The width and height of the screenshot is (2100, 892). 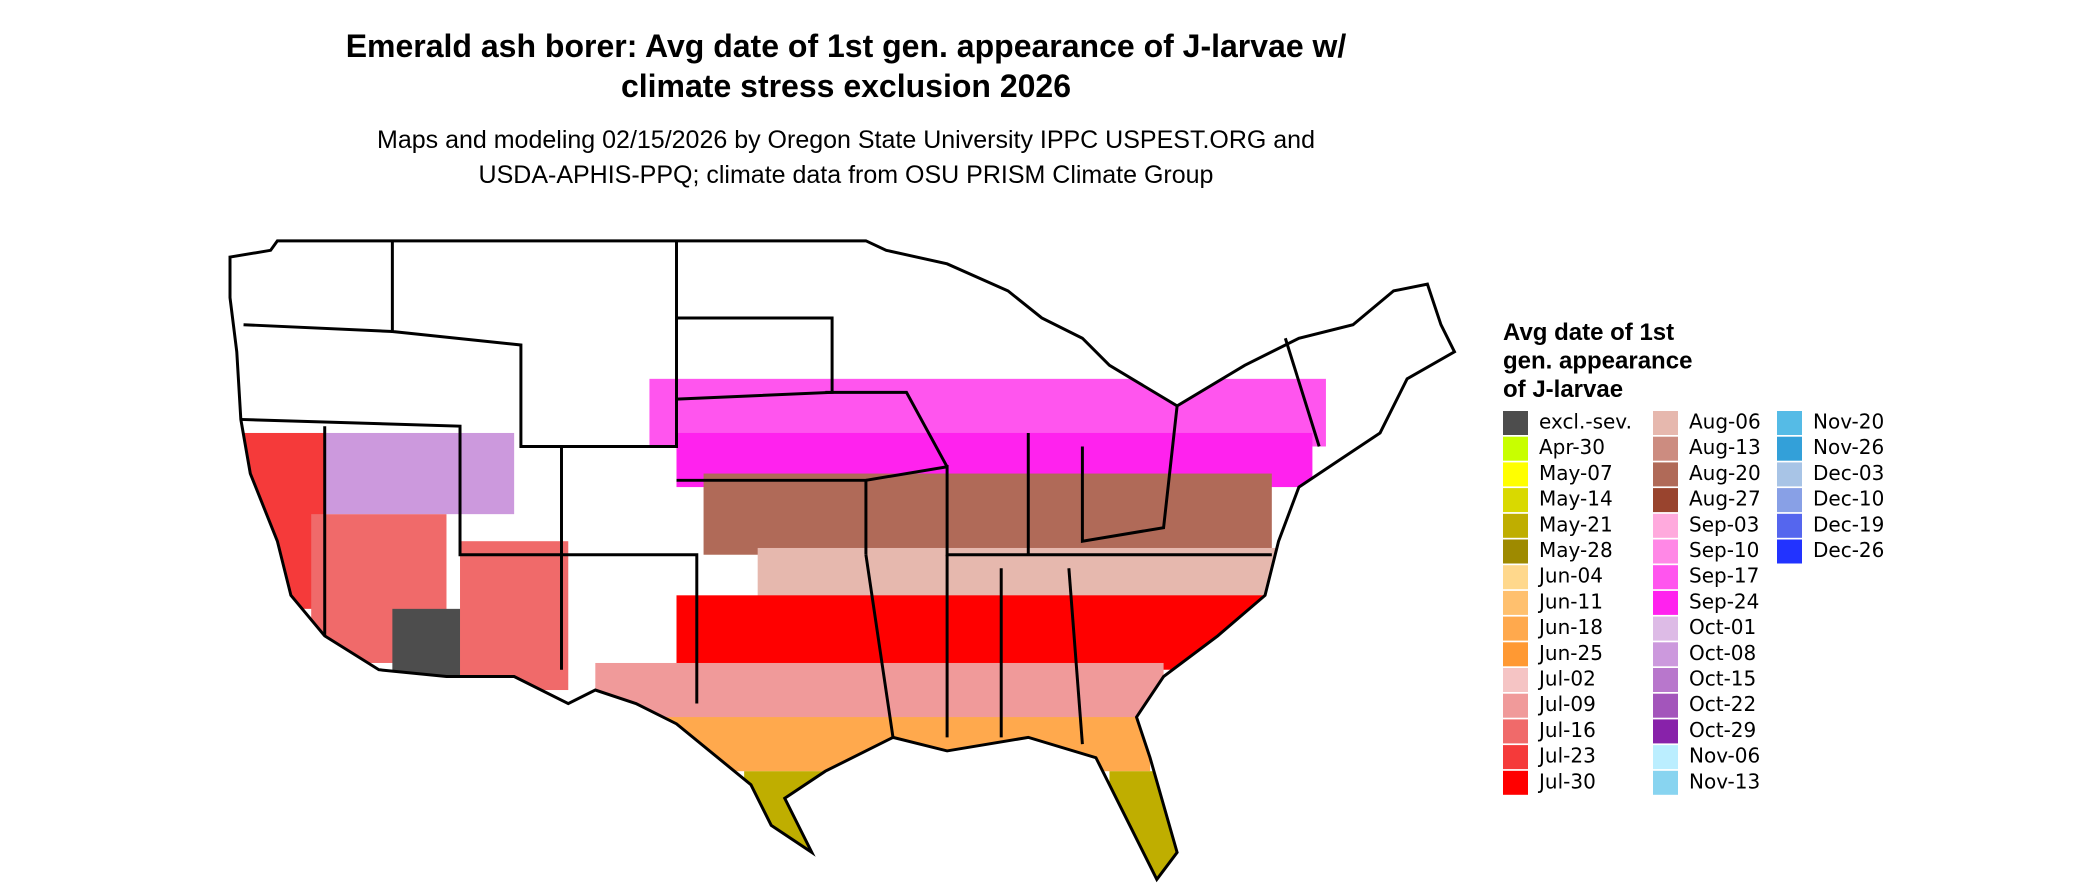 I want to click on legend-label: Jul-30, so click(x=1566, y=781).